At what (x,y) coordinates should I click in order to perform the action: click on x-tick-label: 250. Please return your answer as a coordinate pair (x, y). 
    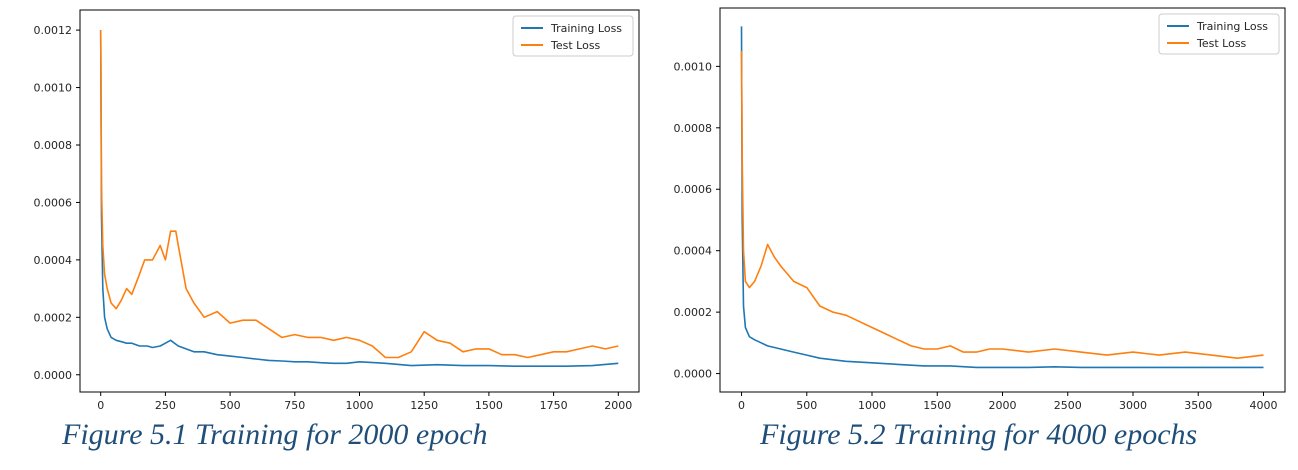
    Looking at the image, I should click on (165, 405).